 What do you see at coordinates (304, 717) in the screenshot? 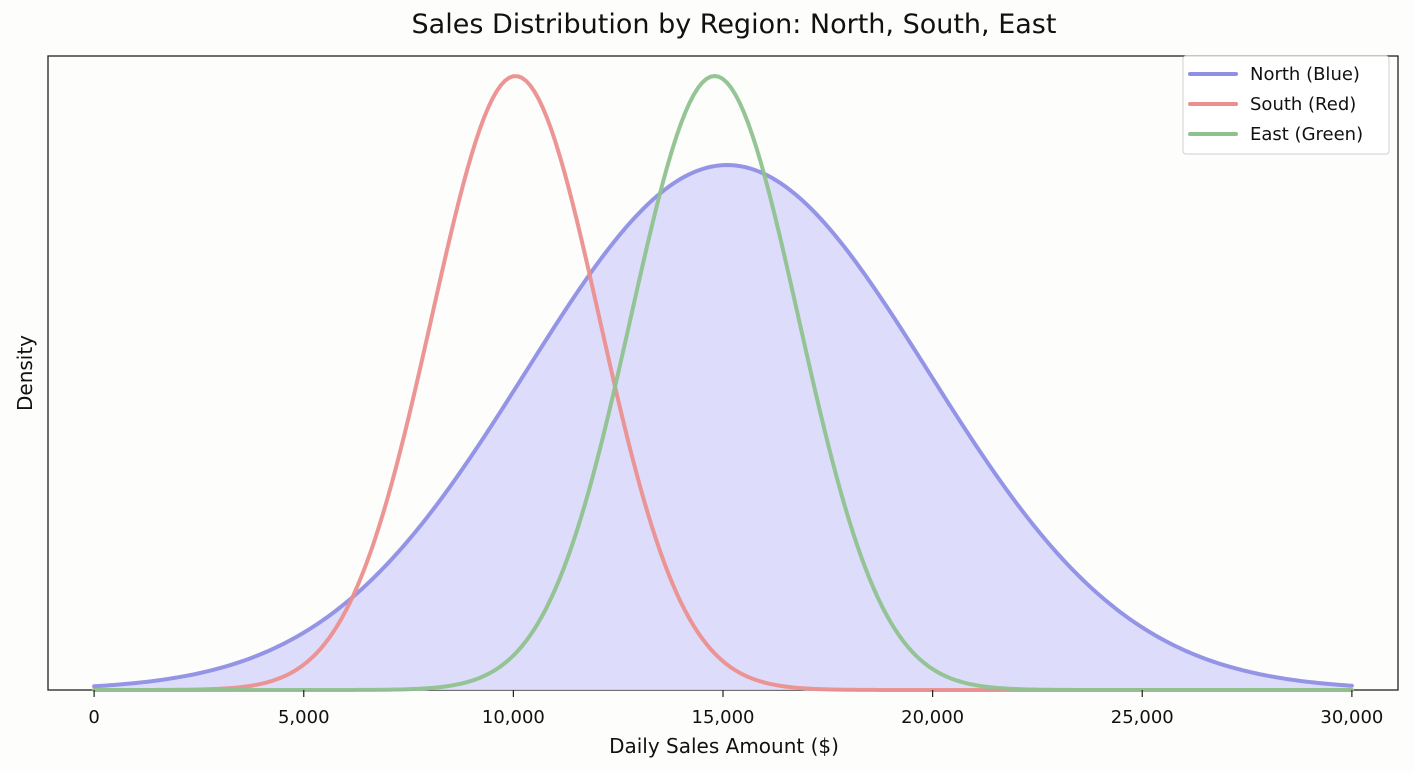
I see `x-tick-label: 5,000` at bounding box center [304, 717].